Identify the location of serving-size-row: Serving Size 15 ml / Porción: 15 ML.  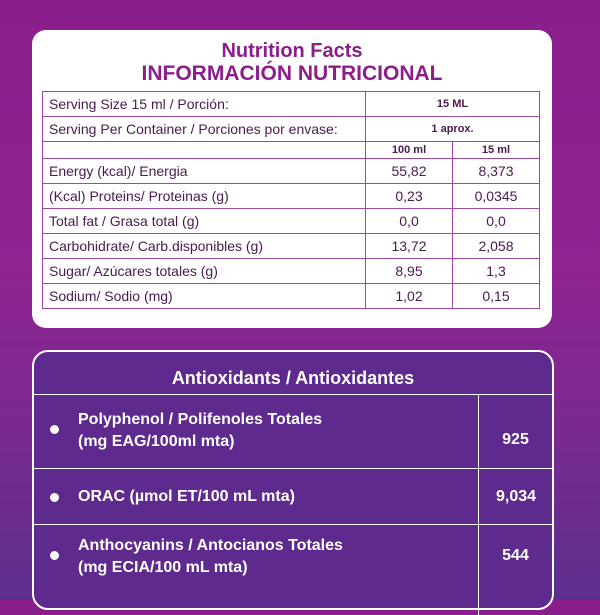
(291, 104).